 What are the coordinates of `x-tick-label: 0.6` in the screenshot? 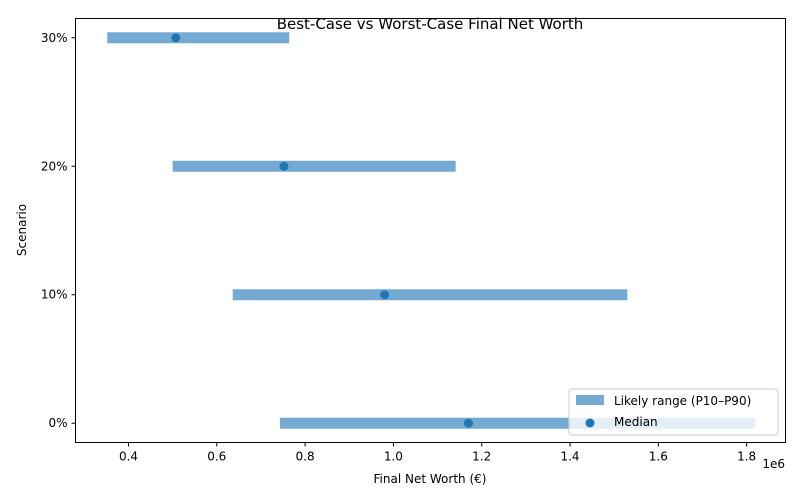 It's located at (216, 457).